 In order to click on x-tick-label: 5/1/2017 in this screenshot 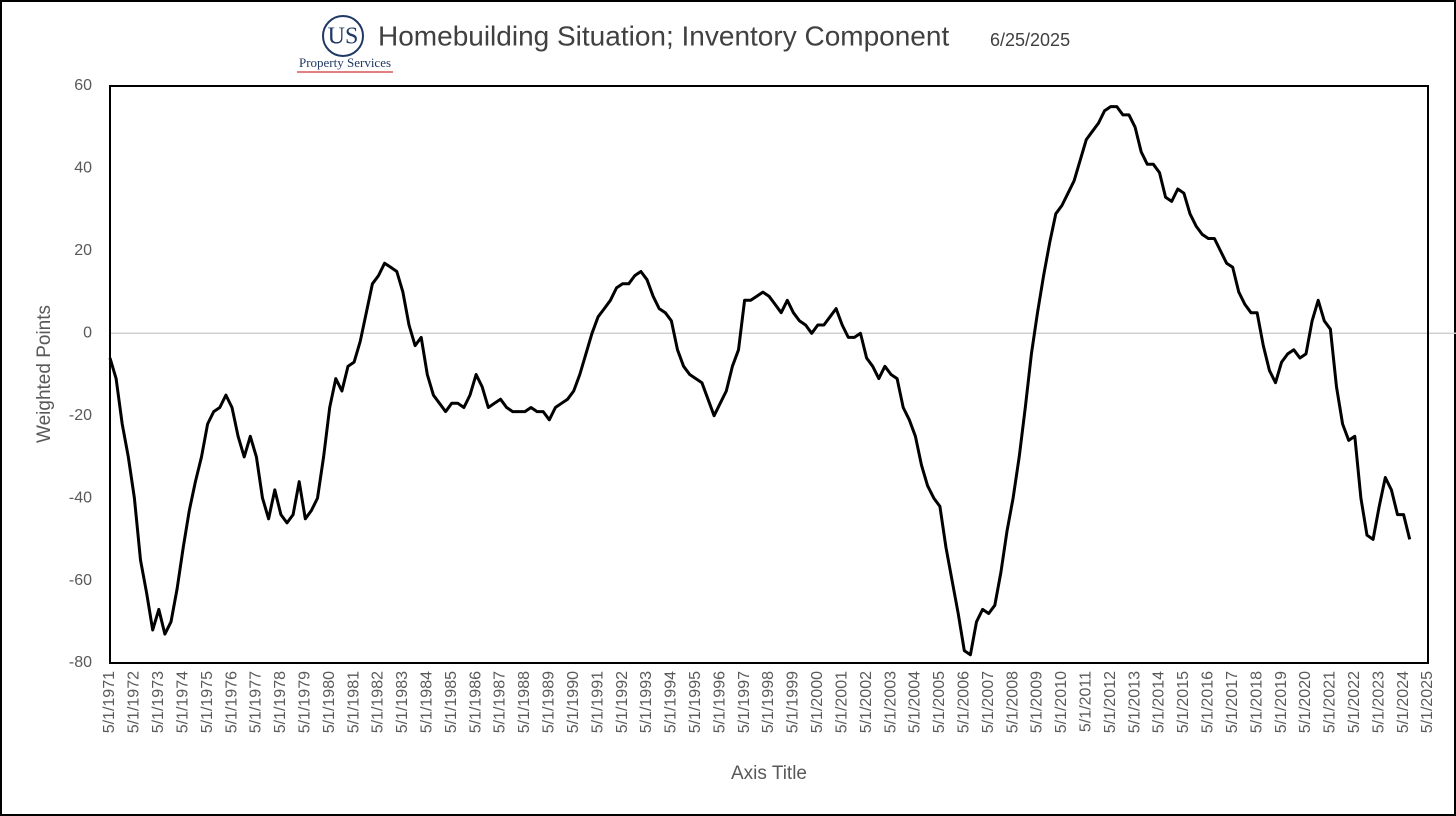, I will do `click(1232, 702)`.